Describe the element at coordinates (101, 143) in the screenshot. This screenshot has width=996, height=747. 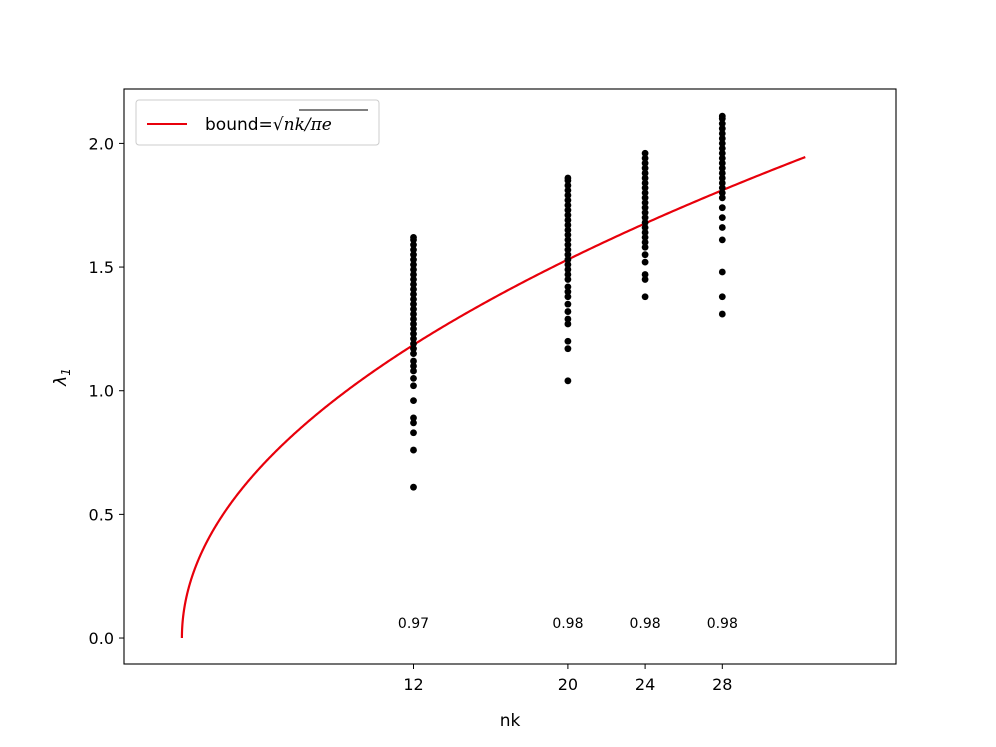
I see `y-tick-label: 2.0` at that location.